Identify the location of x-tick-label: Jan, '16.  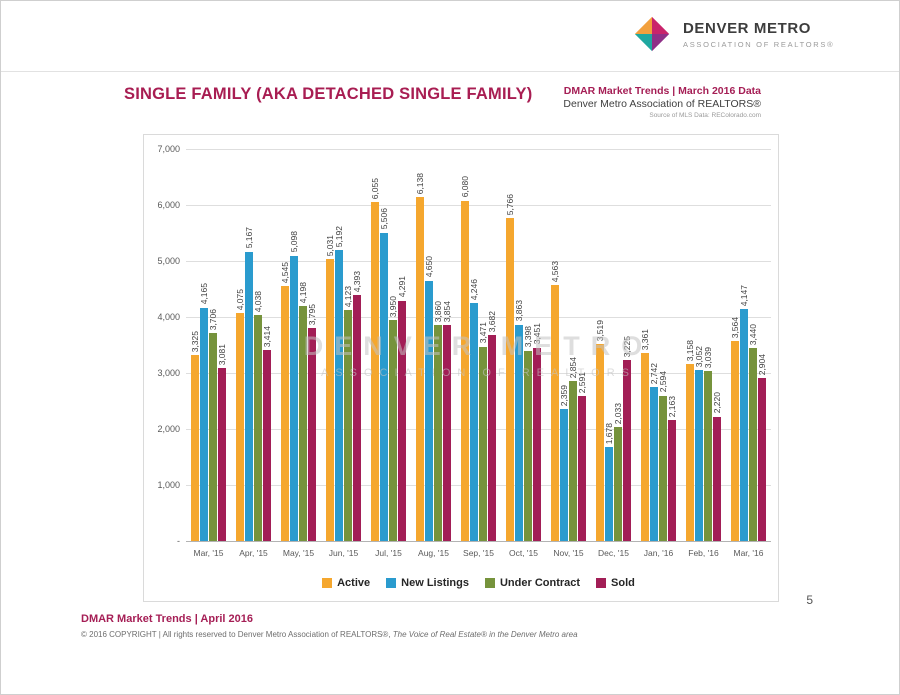
(658, 553).